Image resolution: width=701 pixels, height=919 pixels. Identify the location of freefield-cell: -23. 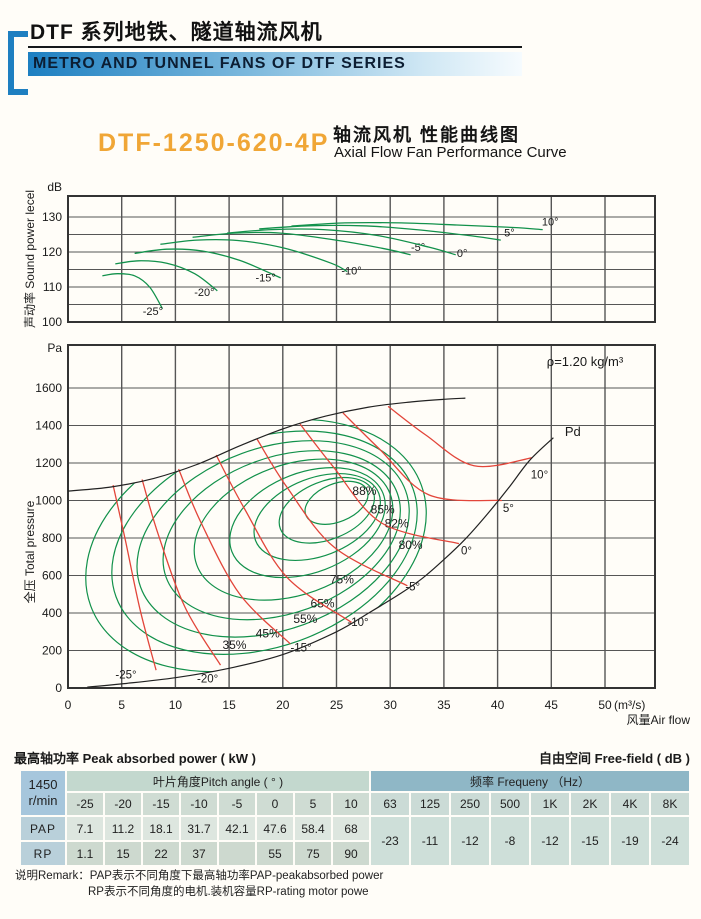
(390, 841).